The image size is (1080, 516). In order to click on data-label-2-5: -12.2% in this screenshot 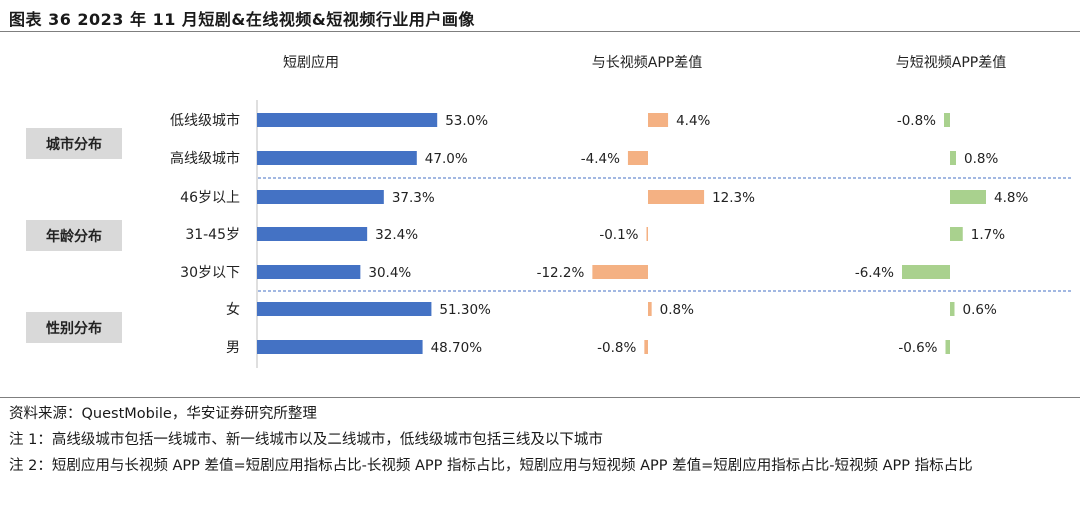, I will do `click(561, 273)`.